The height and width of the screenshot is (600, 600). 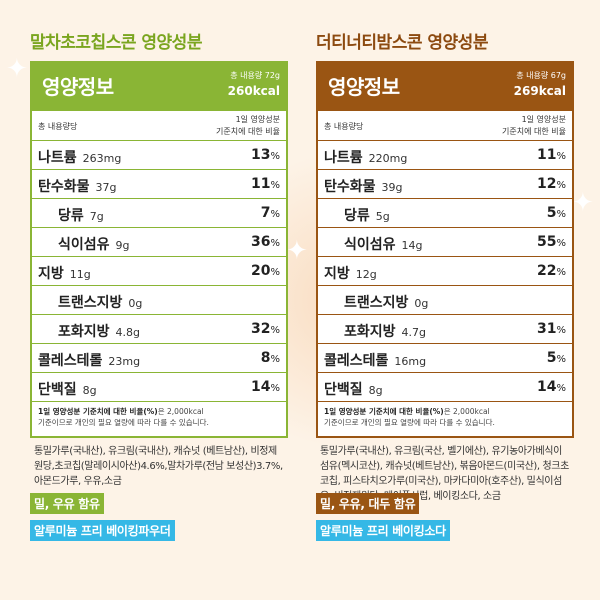 I want to click on nutrient-name: 나트륨 220mg, so click(x=366, y=158).